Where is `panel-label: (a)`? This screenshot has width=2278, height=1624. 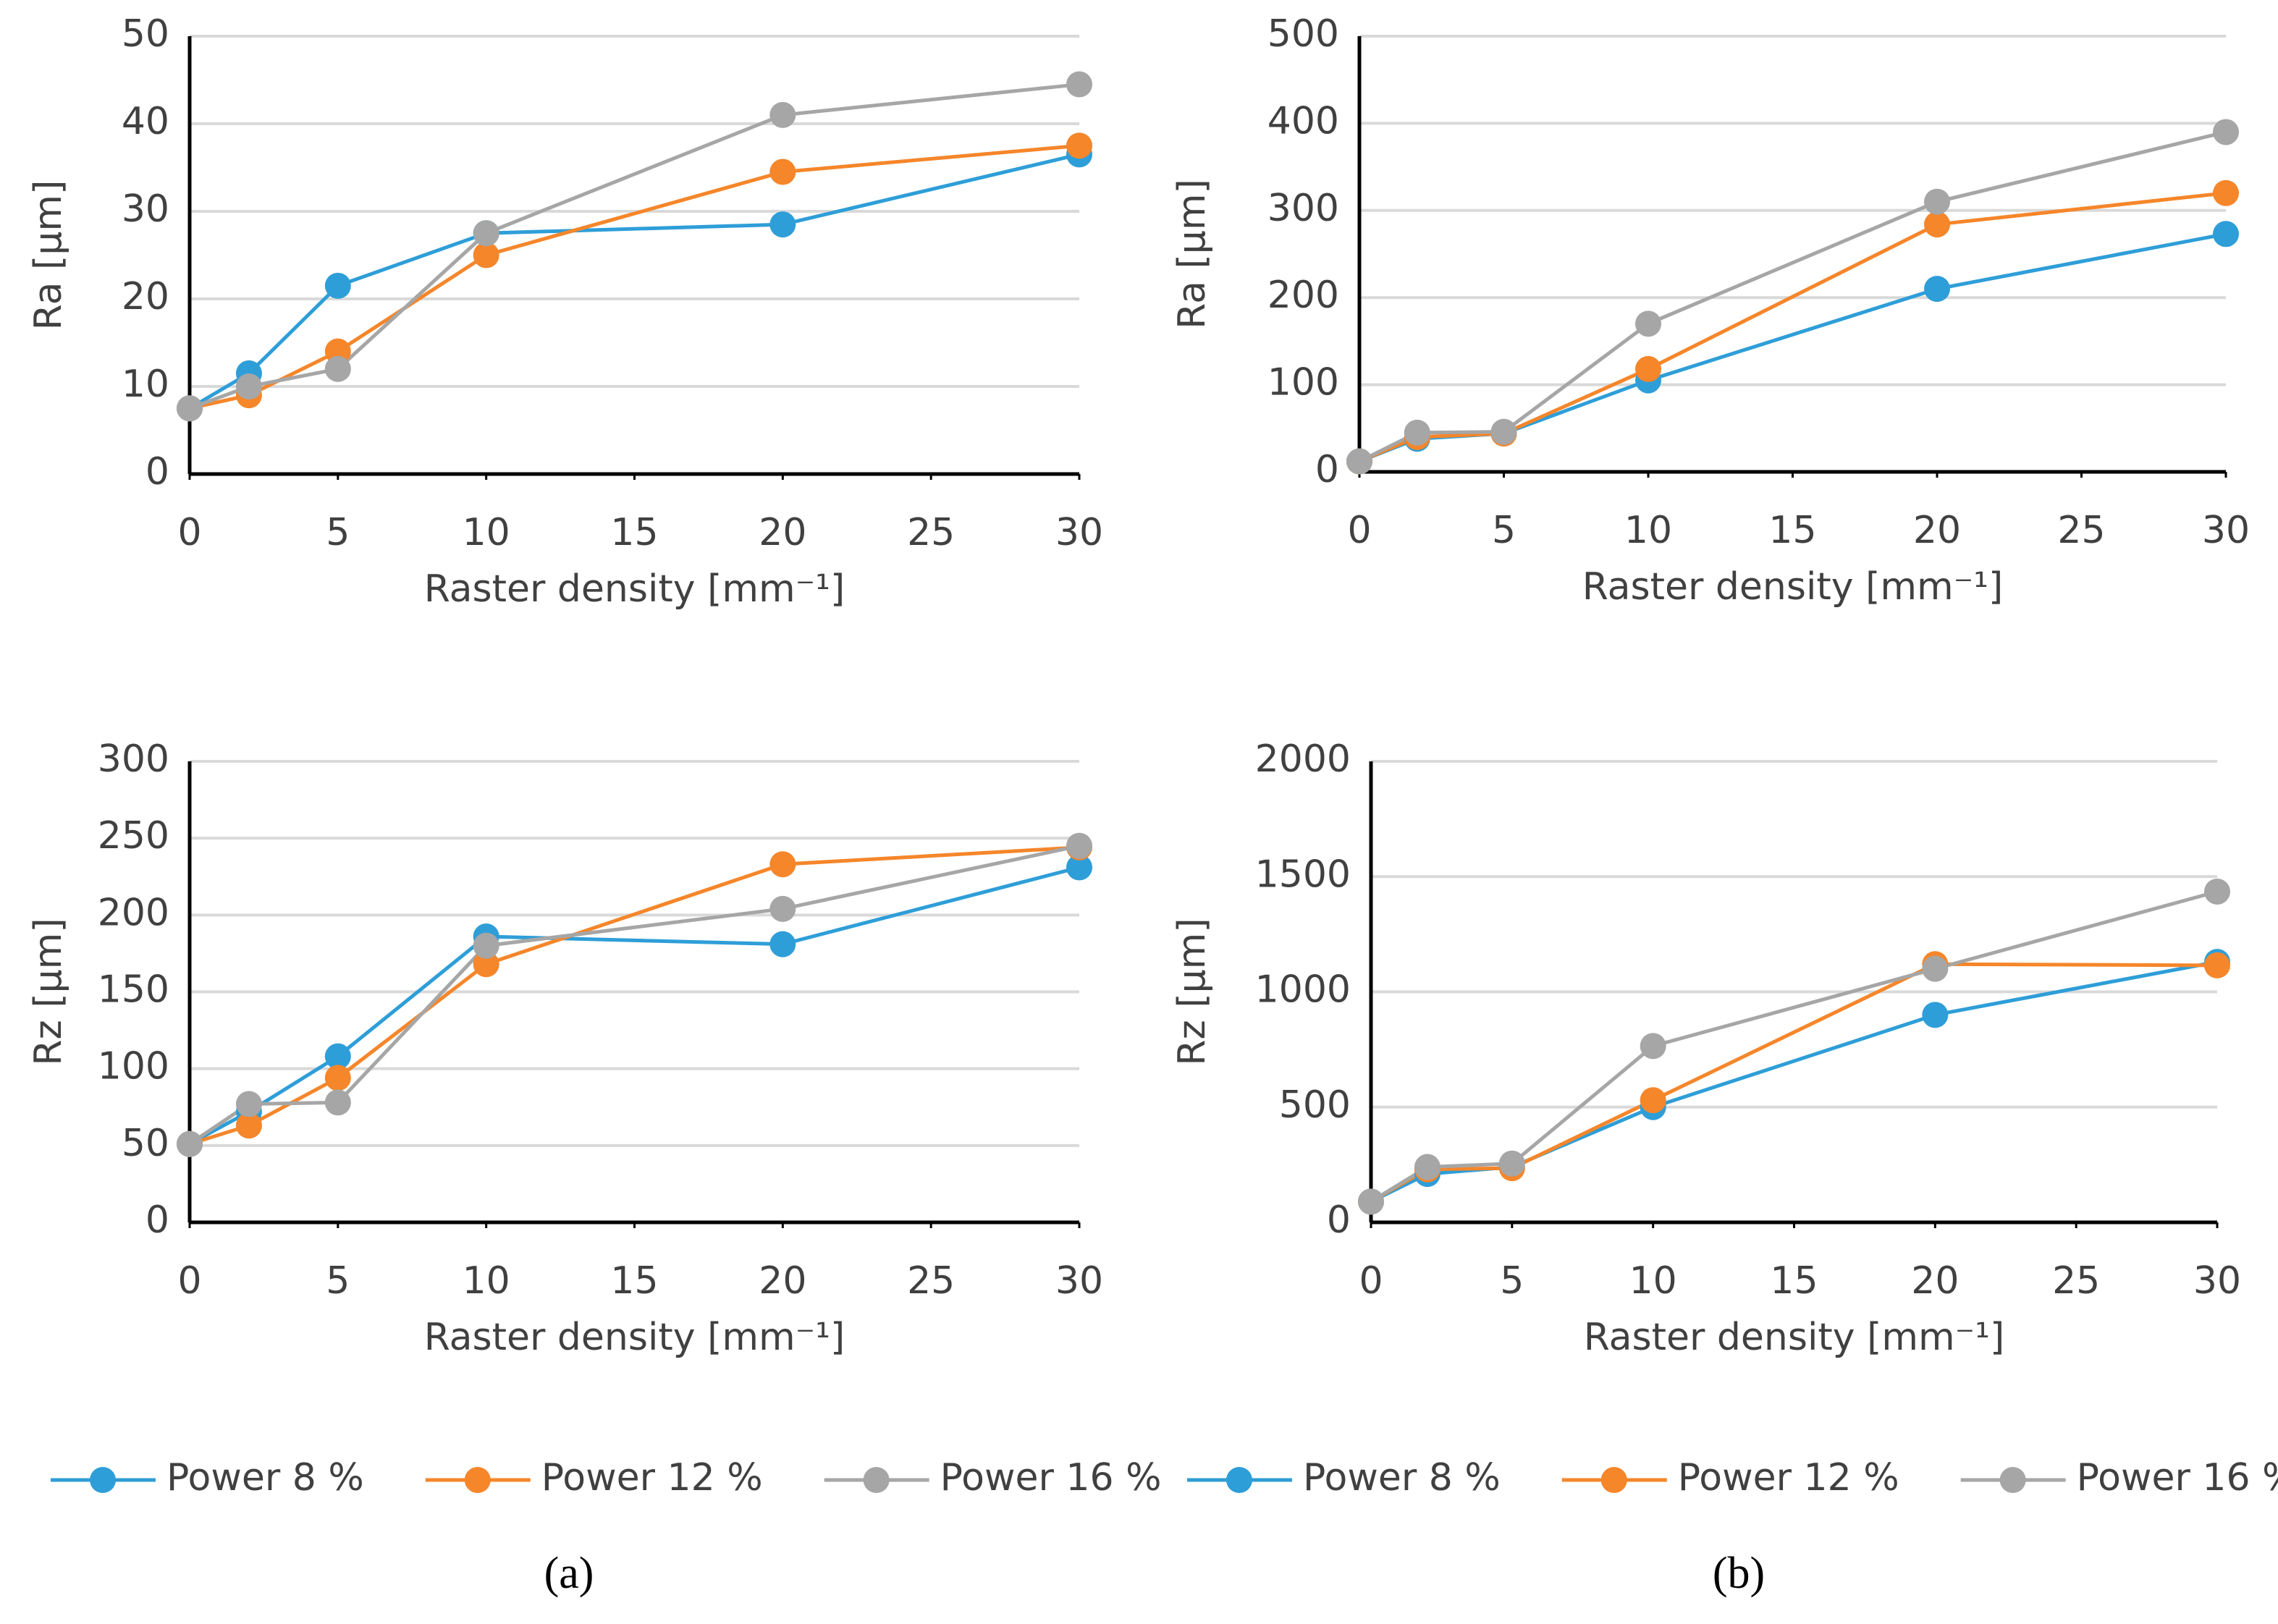
panel-label: (a) is located at coordinates (569, 1573).